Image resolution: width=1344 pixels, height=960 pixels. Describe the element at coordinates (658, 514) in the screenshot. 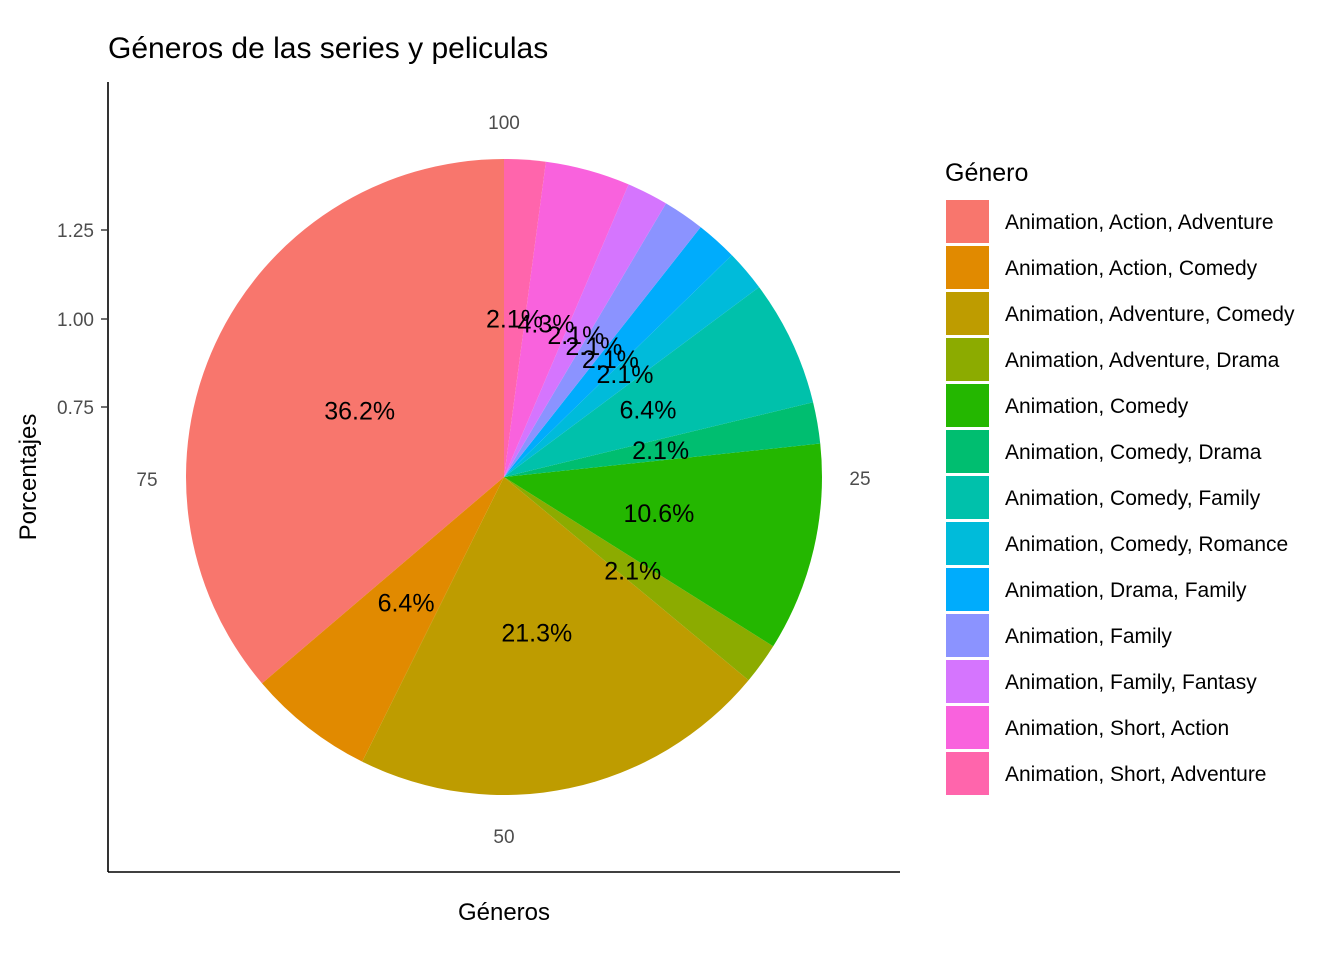

I see `slice-label: 10.6%` at that location.